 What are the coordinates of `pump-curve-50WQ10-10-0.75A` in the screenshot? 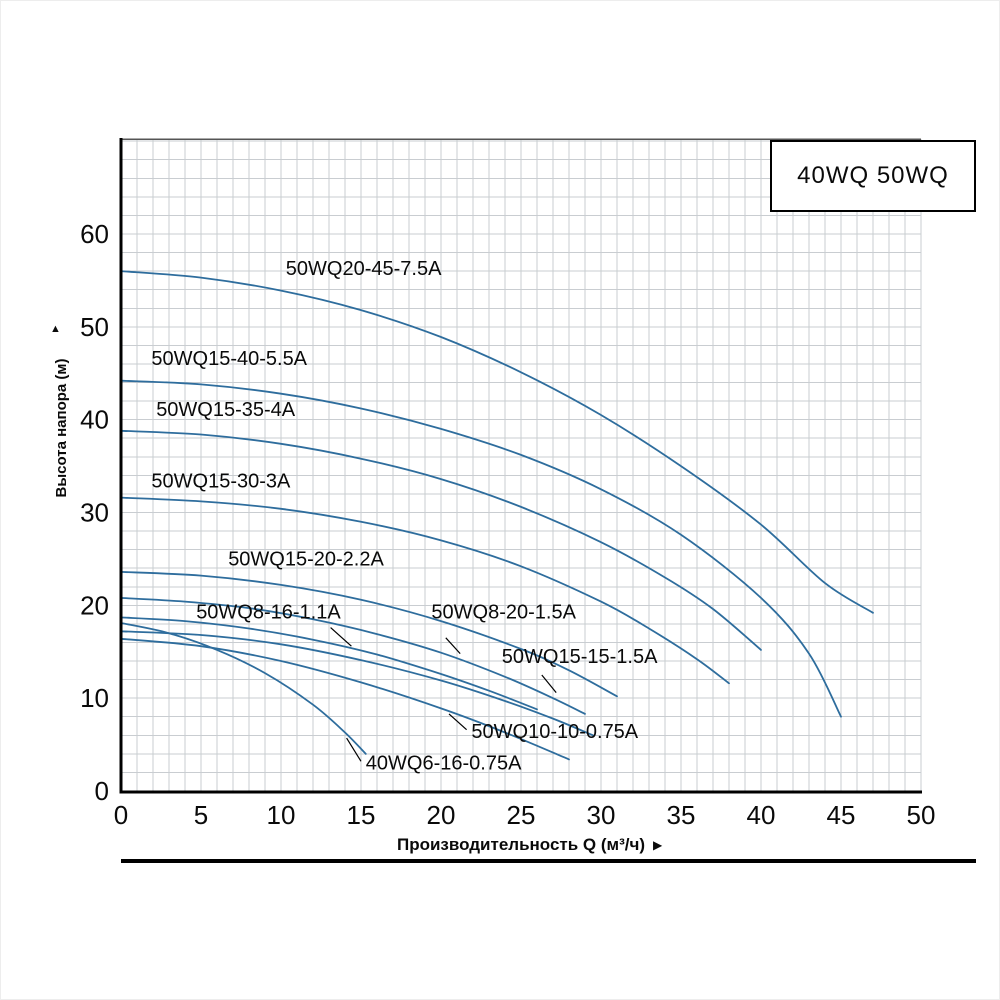 It's located at (345, 699).